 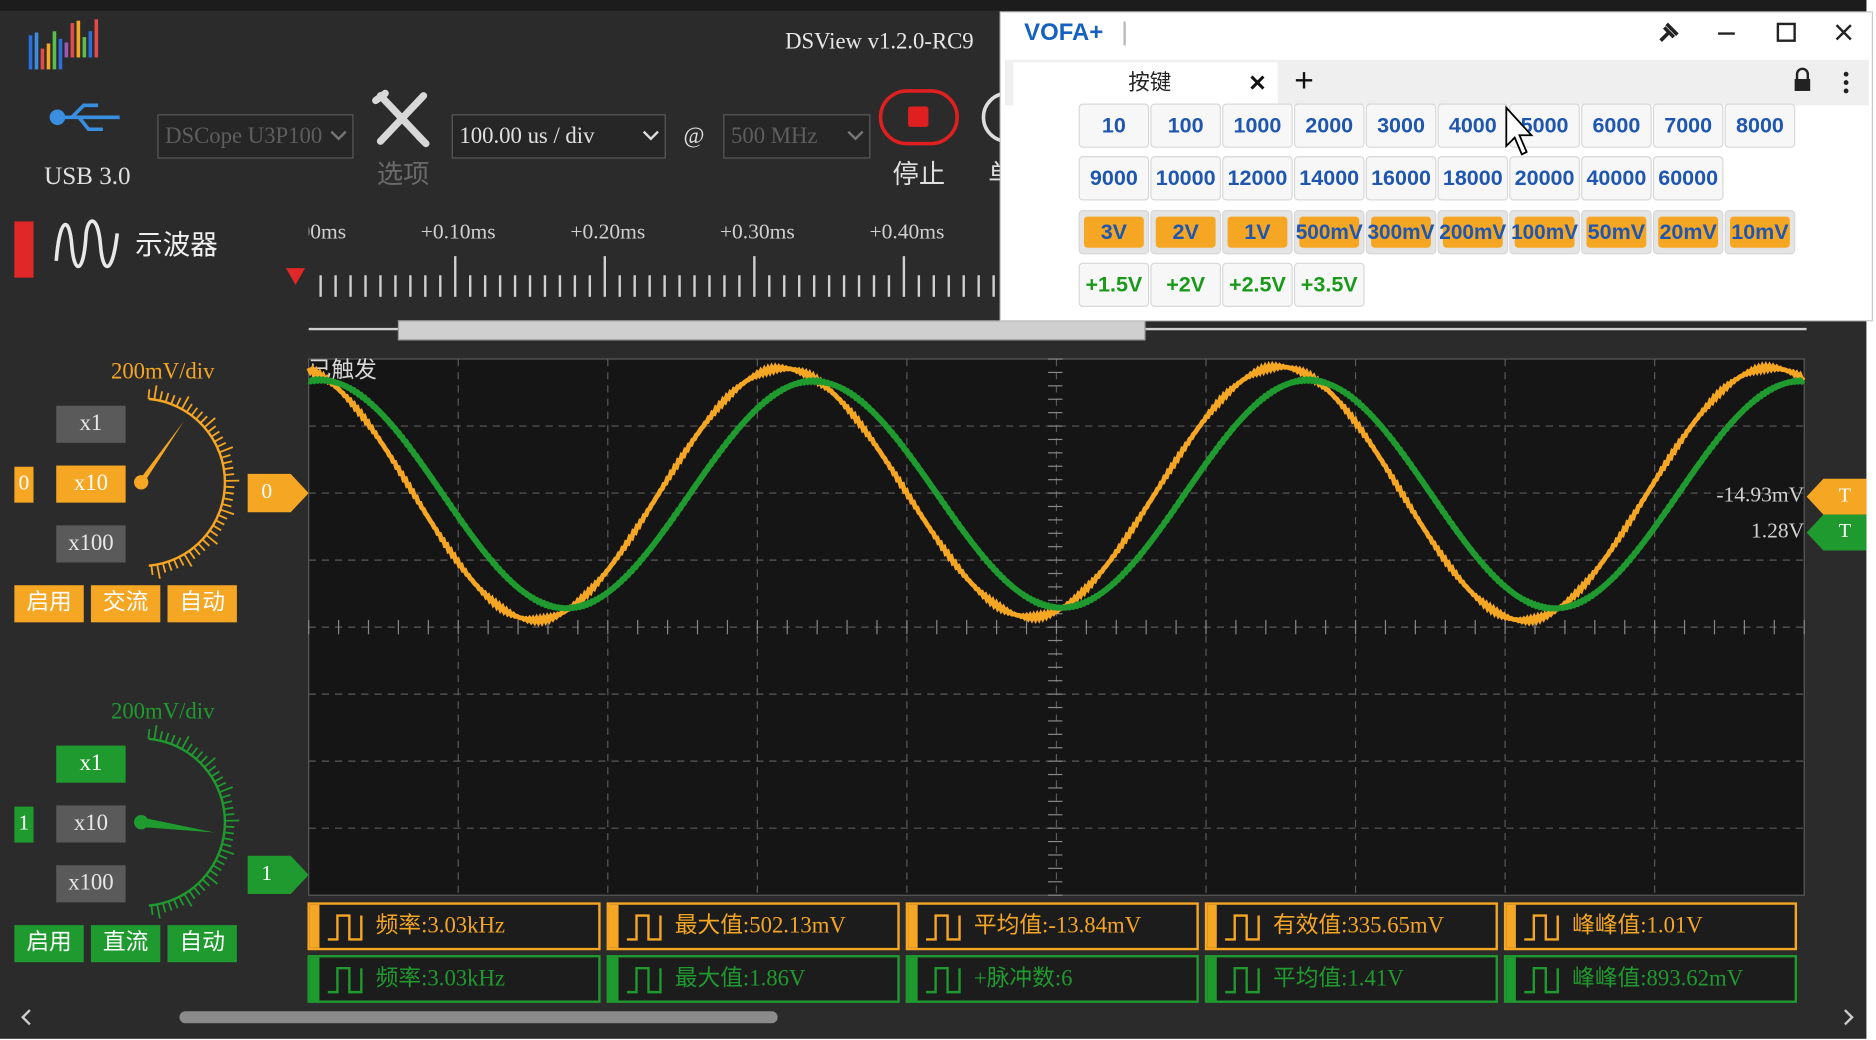 I want to click on close-icon, so click(x=1843, y=32).